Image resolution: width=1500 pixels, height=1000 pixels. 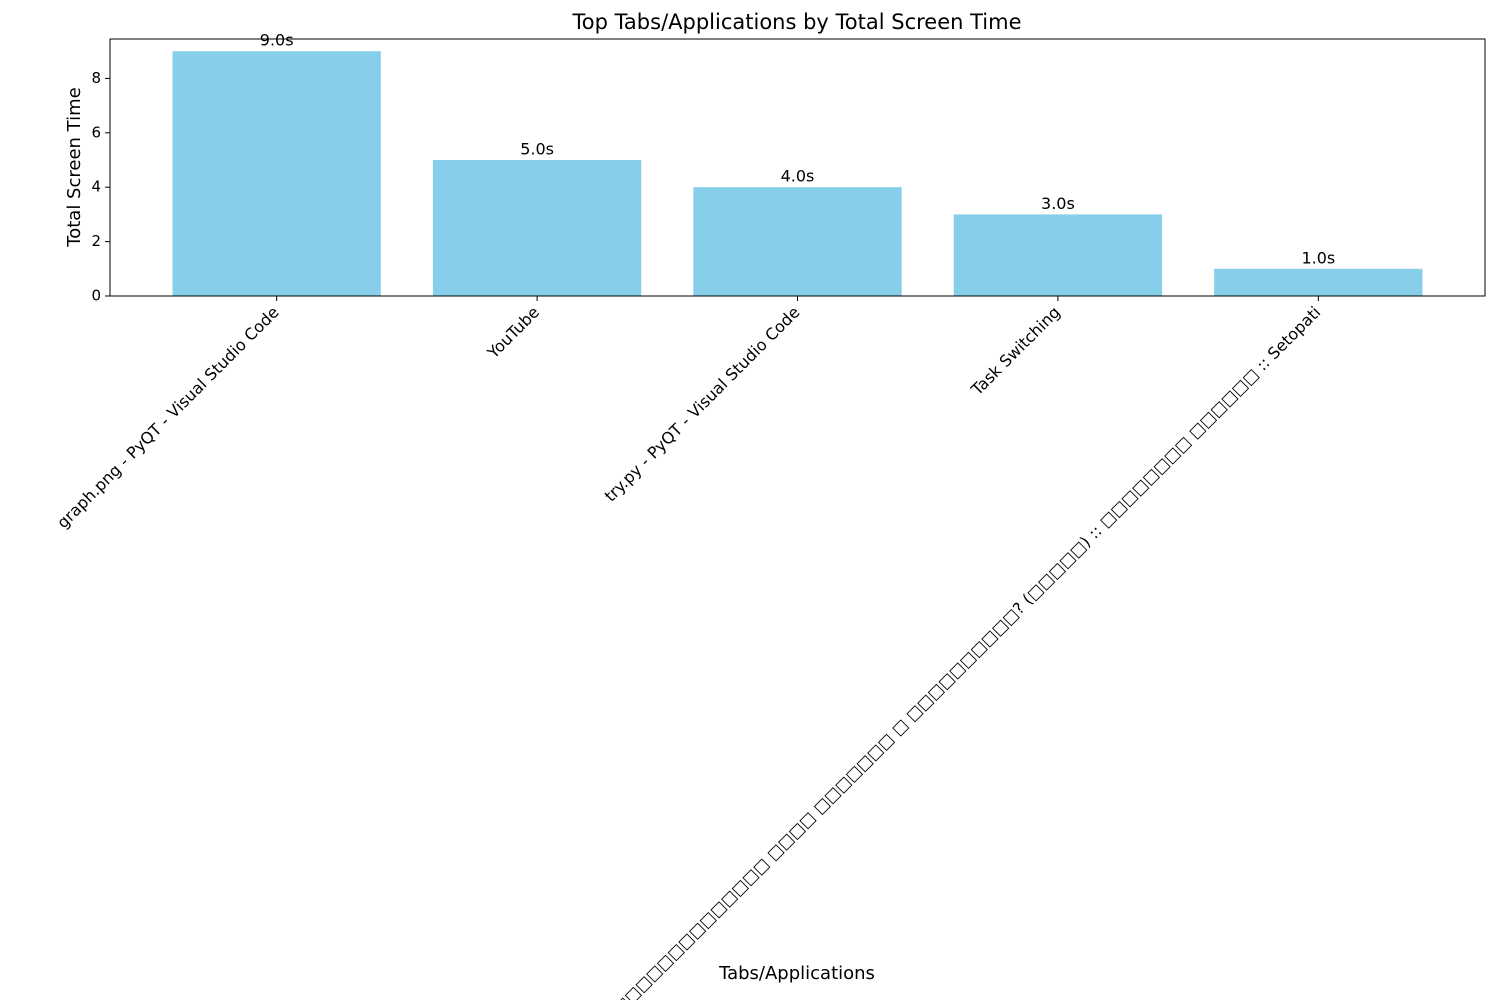 What do you see at coordinates (168, 418) in the screenshot?
I see `x-tick-label: graph.png - PyQT - Visual Studio Code` at bounding box center [168, 418].